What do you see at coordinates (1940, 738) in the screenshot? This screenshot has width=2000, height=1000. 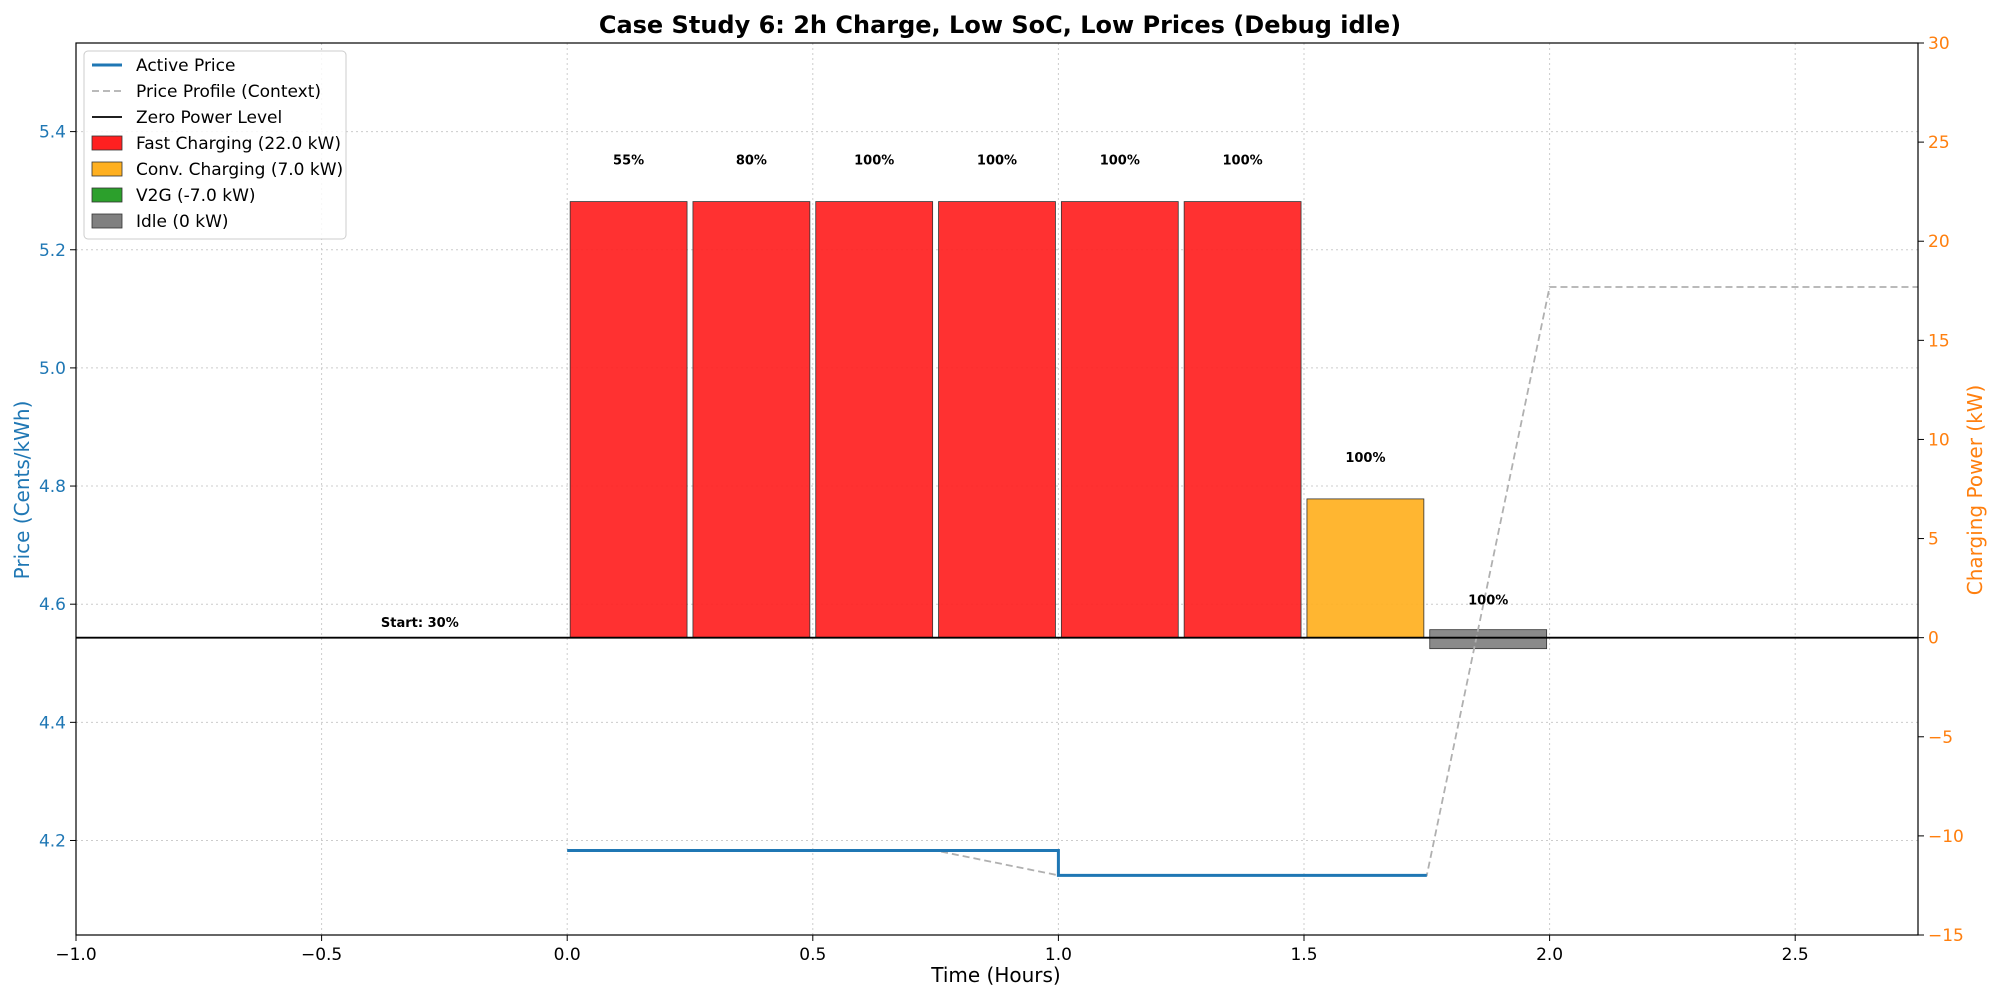 I see `right-tick-label: −5` at bounding box center [1940, 738].